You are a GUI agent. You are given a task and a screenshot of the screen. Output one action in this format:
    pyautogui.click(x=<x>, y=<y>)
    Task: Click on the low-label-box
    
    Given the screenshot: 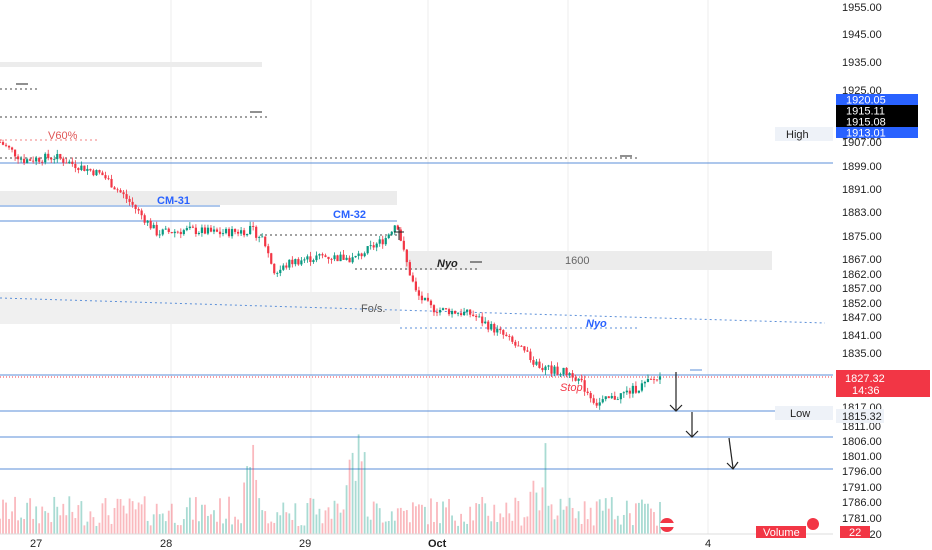 What is the action you would take?
    pyautogui.click(x=804, y=413)
    